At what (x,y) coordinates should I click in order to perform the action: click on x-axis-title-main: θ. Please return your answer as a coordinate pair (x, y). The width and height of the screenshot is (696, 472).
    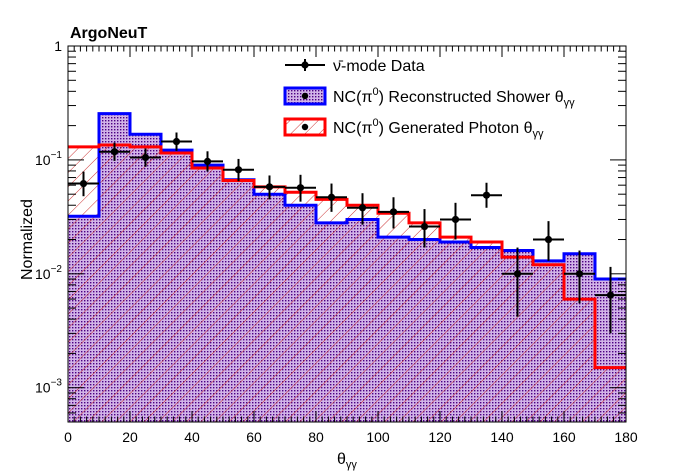
    Looking at the image, I should click on (341, 459).